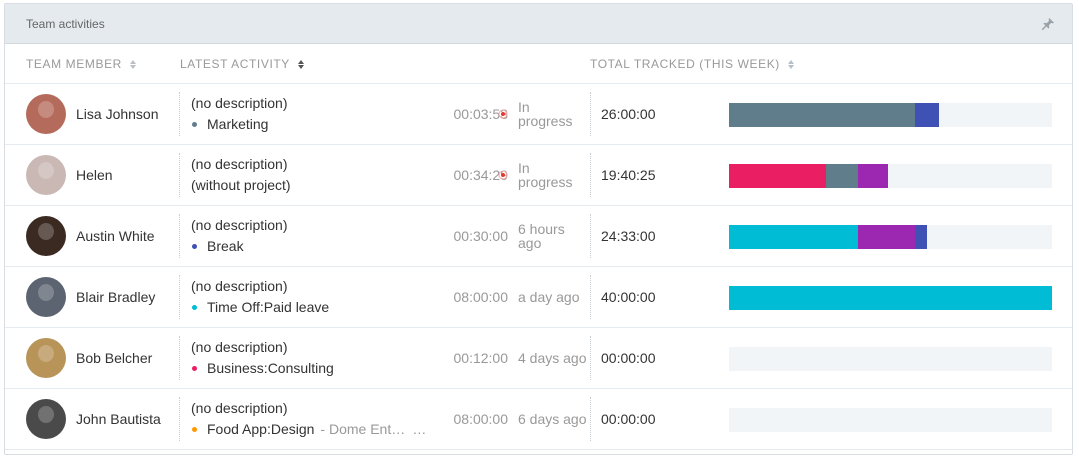 The height and width of the screenshot is (458, 1079). Describe the element at coordinates (685, 64) in the screenshot. I see `column-total-tracked-label: TOTAL TRACKED (THIS WEEK)` at that location.